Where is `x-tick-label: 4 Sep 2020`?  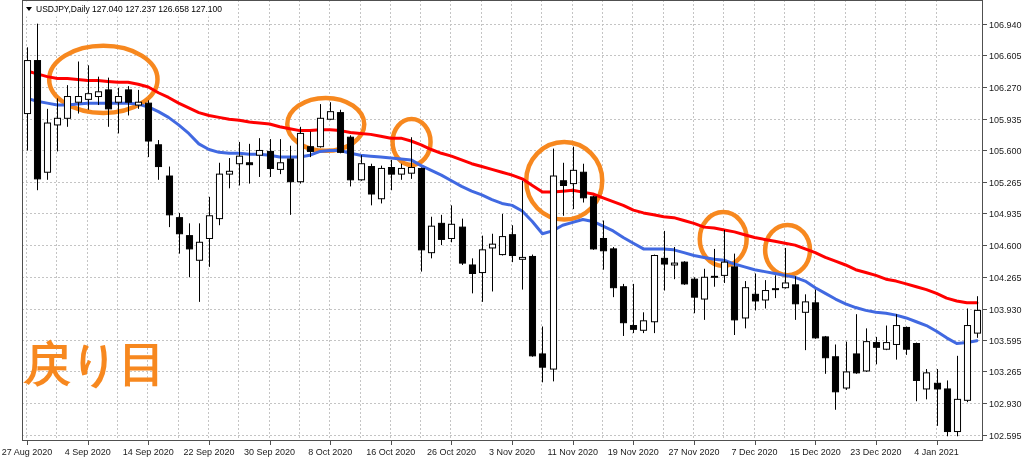
x-tick-label: 4 Sep 2020 is located at coordinates (87, 452).